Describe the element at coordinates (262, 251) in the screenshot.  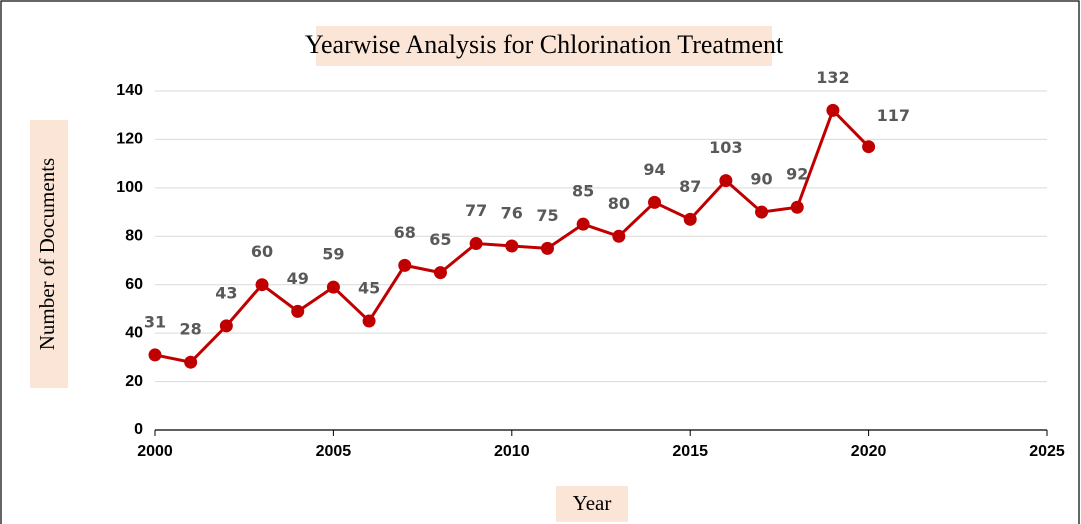
I see `data-label: 60` at that location.